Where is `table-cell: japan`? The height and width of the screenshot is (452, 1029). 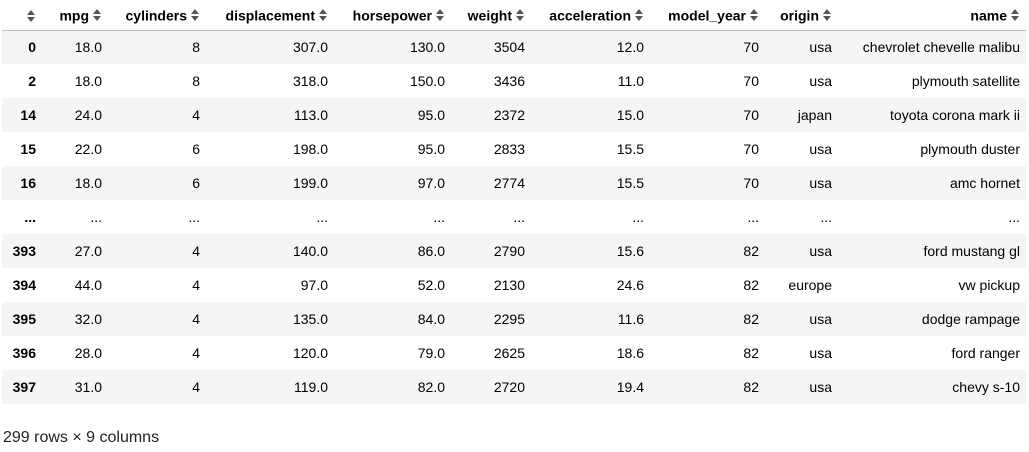 table-cell: japan is located at coordinates (814, 115).